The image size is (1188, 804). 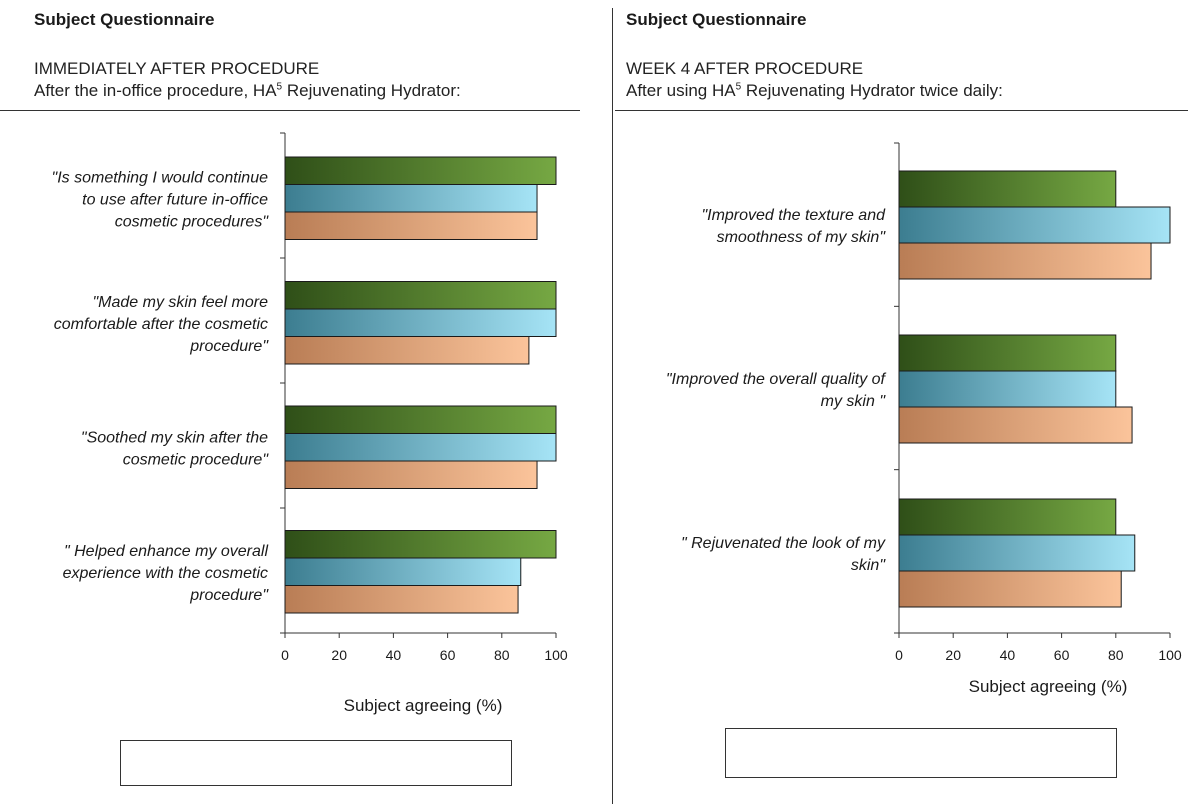 What do you see at coordinates (339, 655) in the screenshot?
I see `left-x-tick-label: 20` at bounding box center [339, 655].